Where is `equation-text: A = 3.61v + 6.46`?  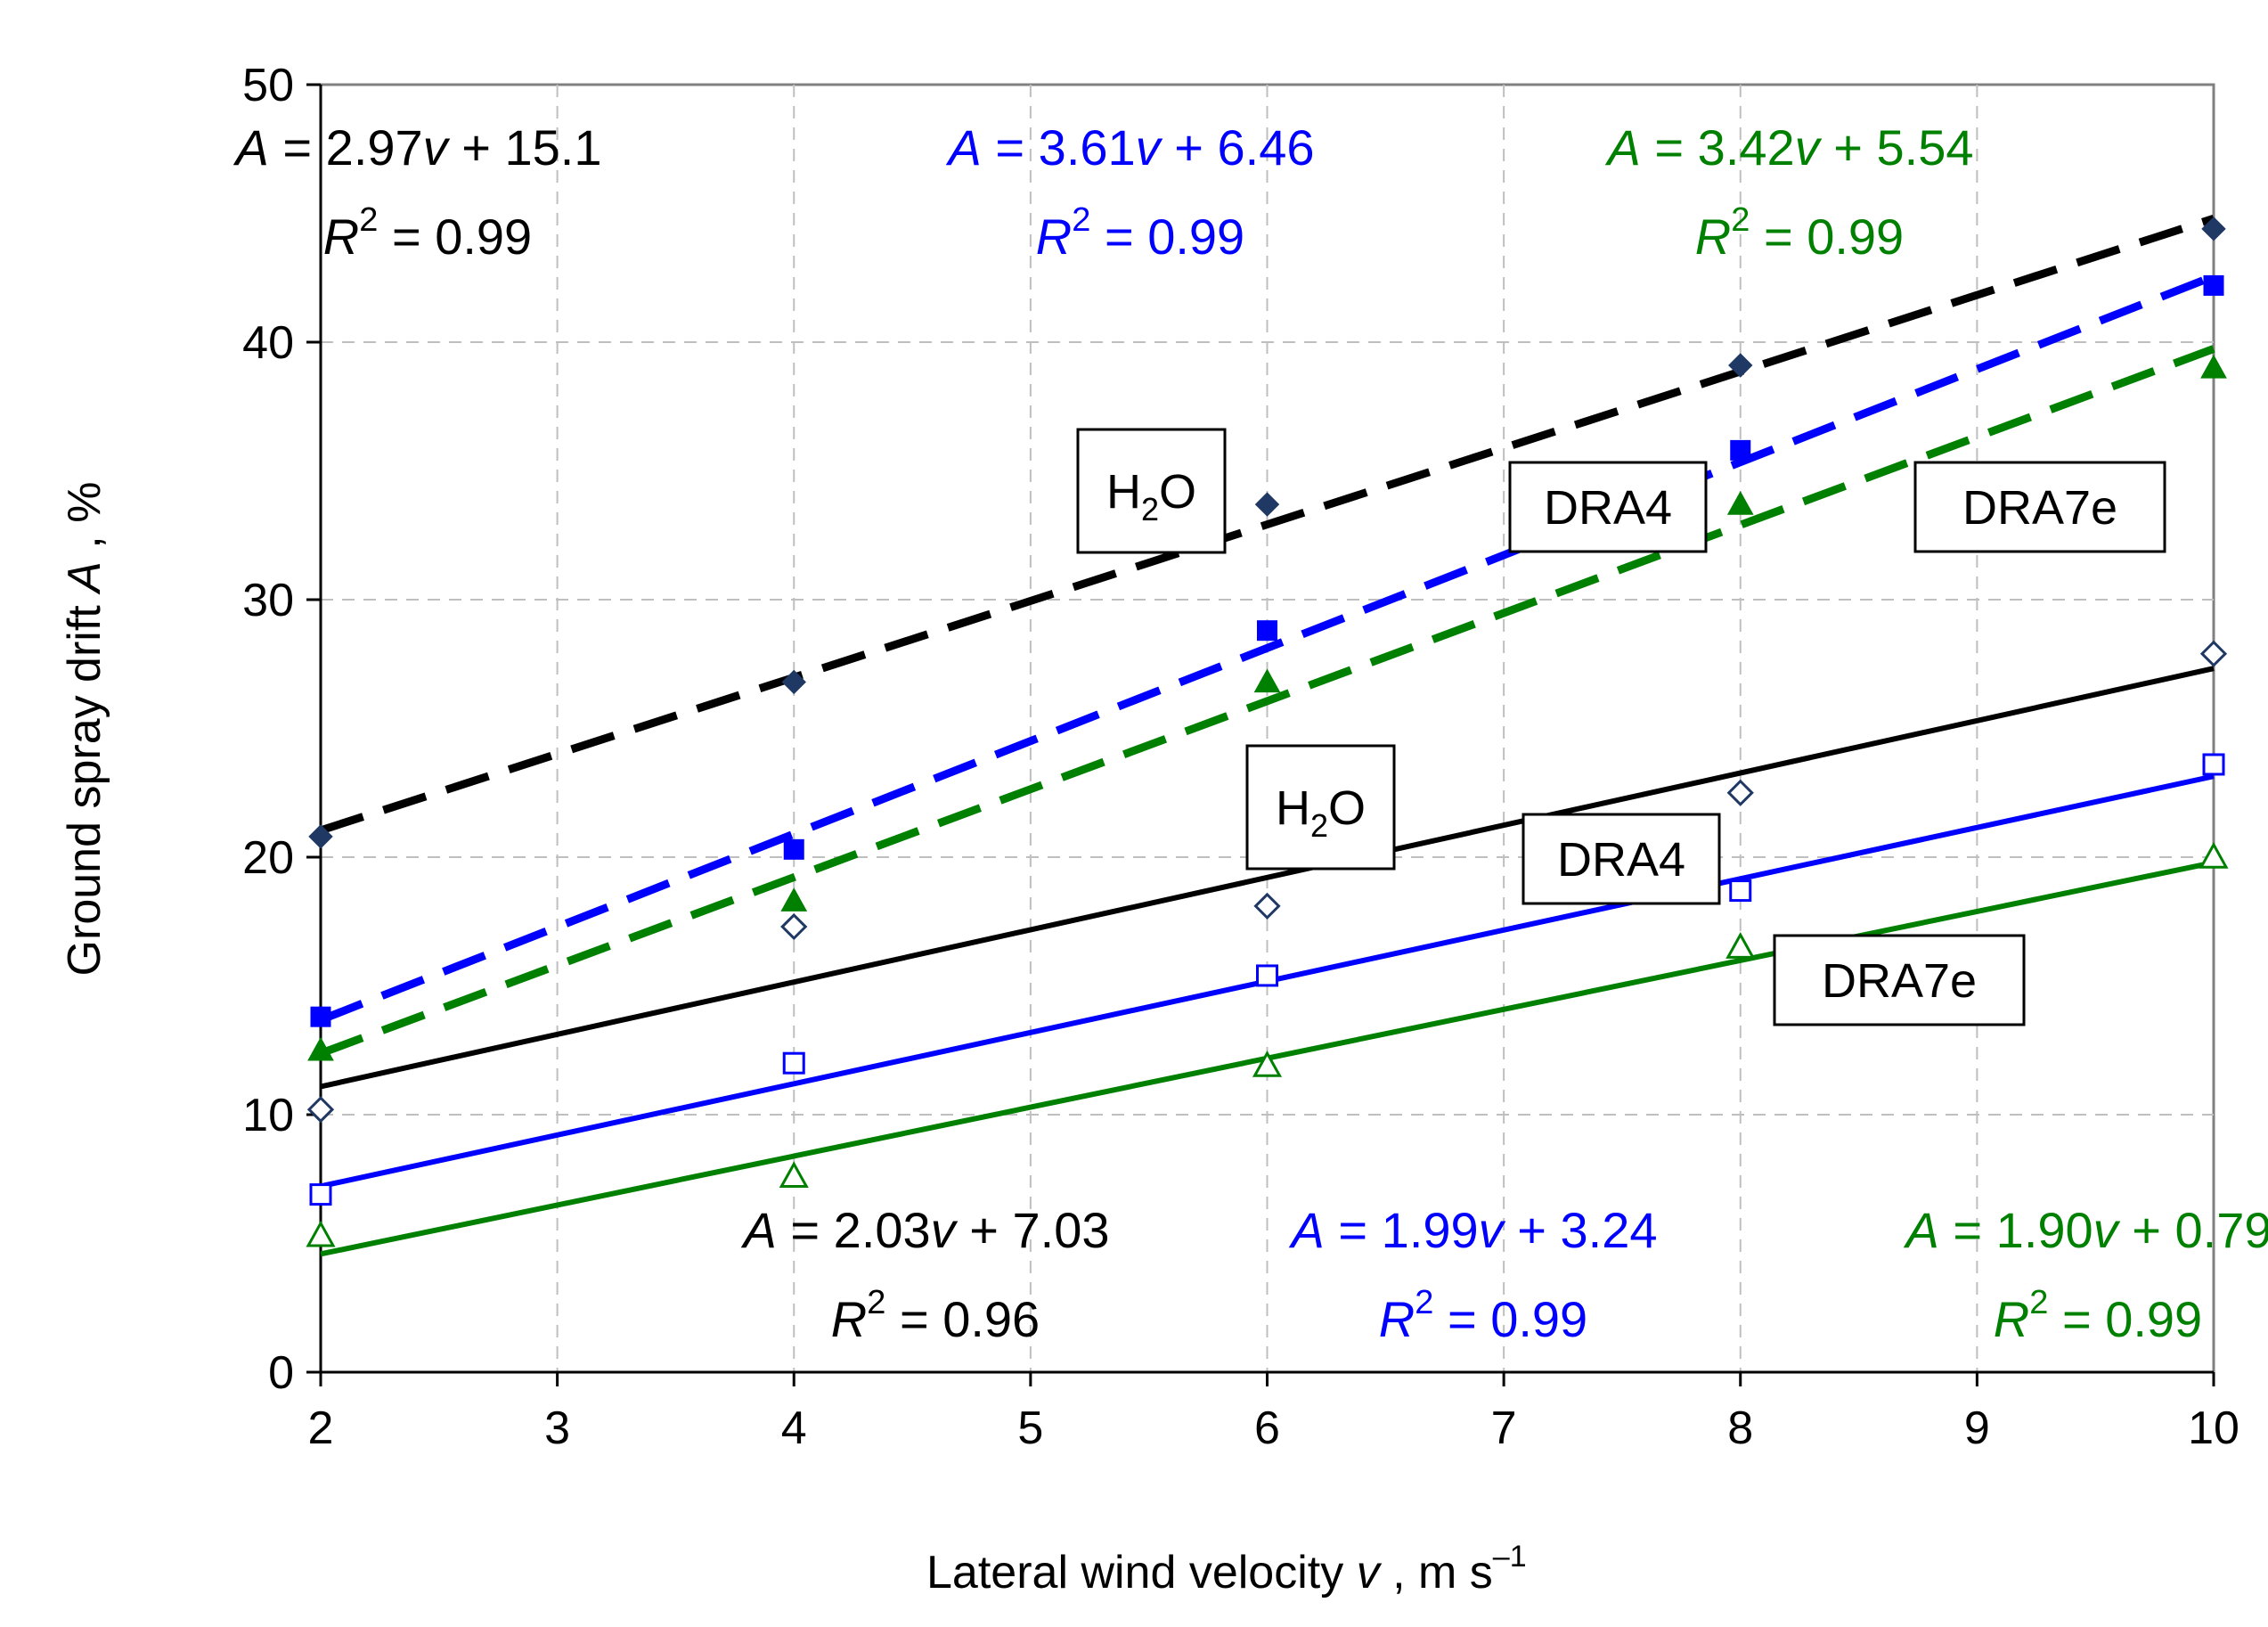 equation-text: A = 3.61v + 6.46 is located at coordinates (1130, 147).